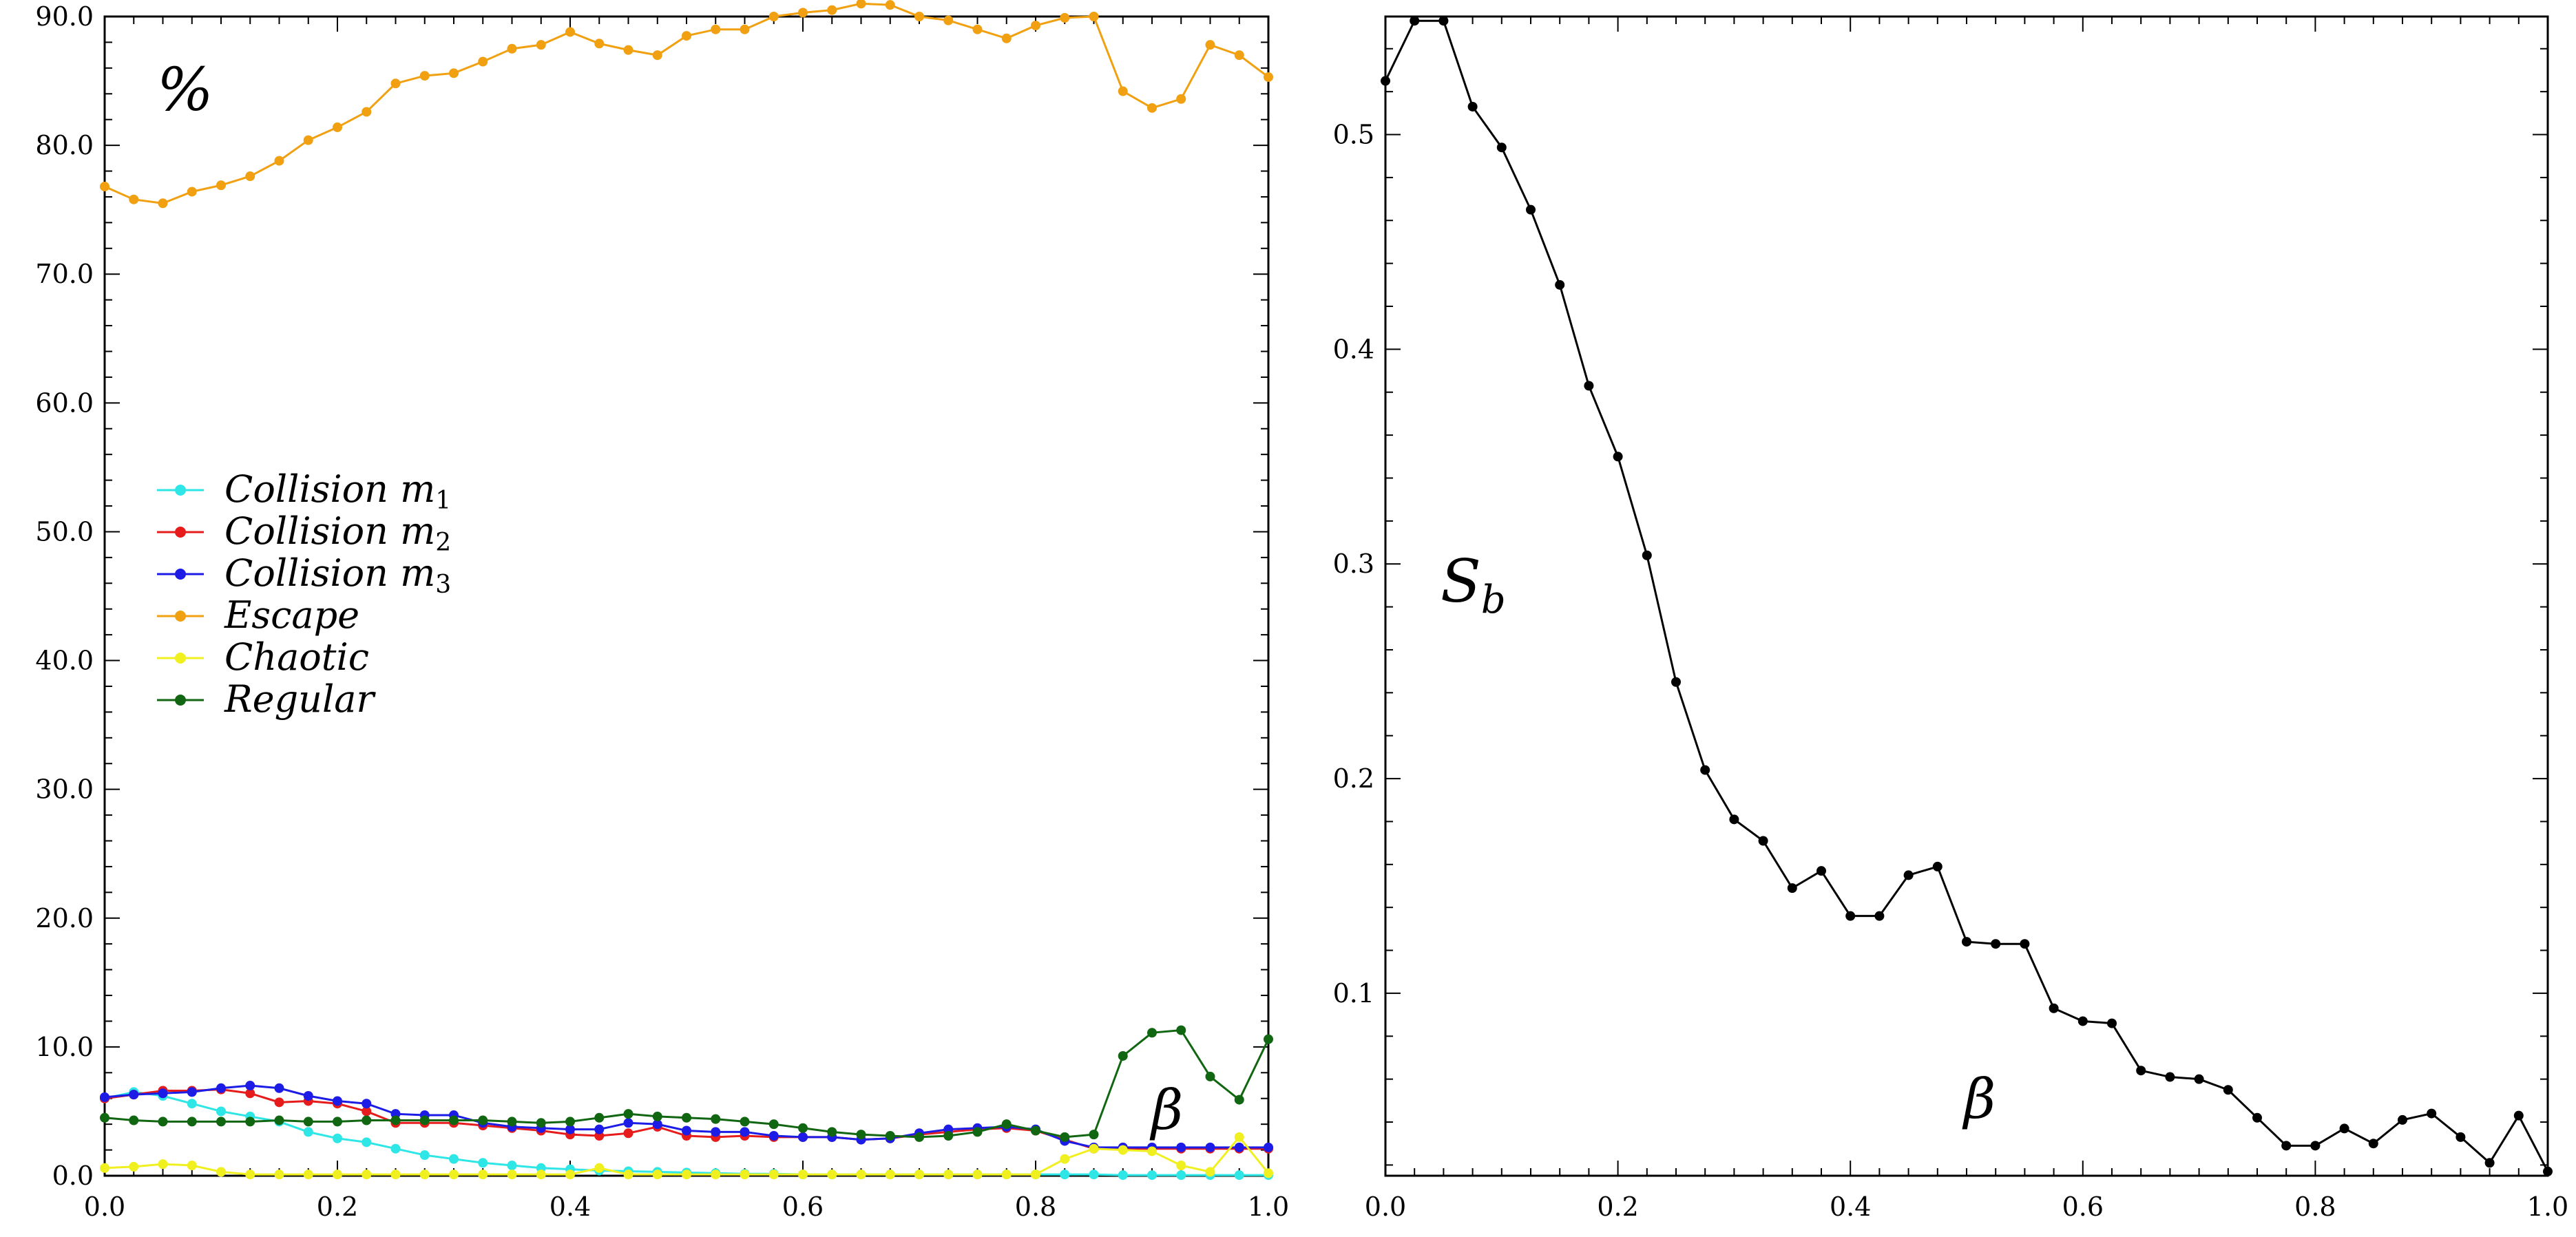  I want to click on left-y-tick-label: 70.0, so click(64, 274).